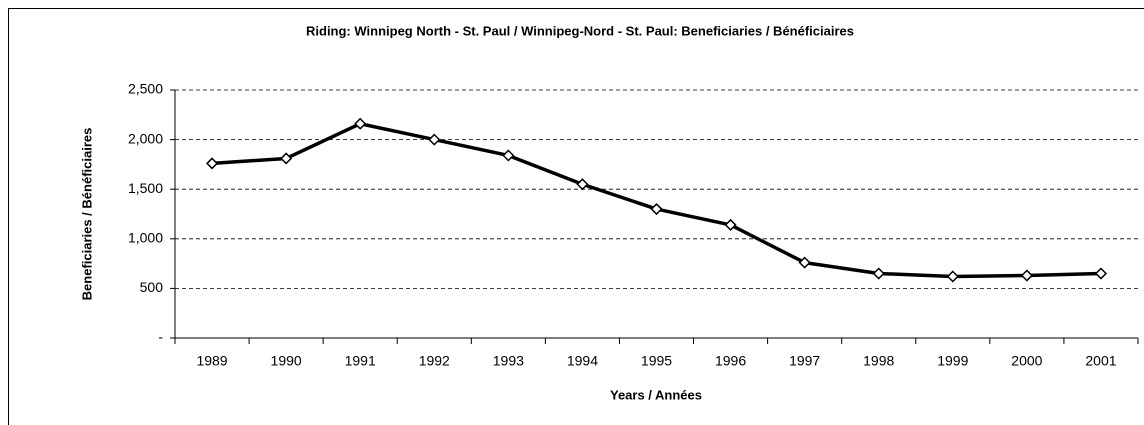 This screenshot has height=425, width=1144. Describe the element at coordinates (582, 361) in the screenshot. I see `x-tick-label: 1994` at that location.